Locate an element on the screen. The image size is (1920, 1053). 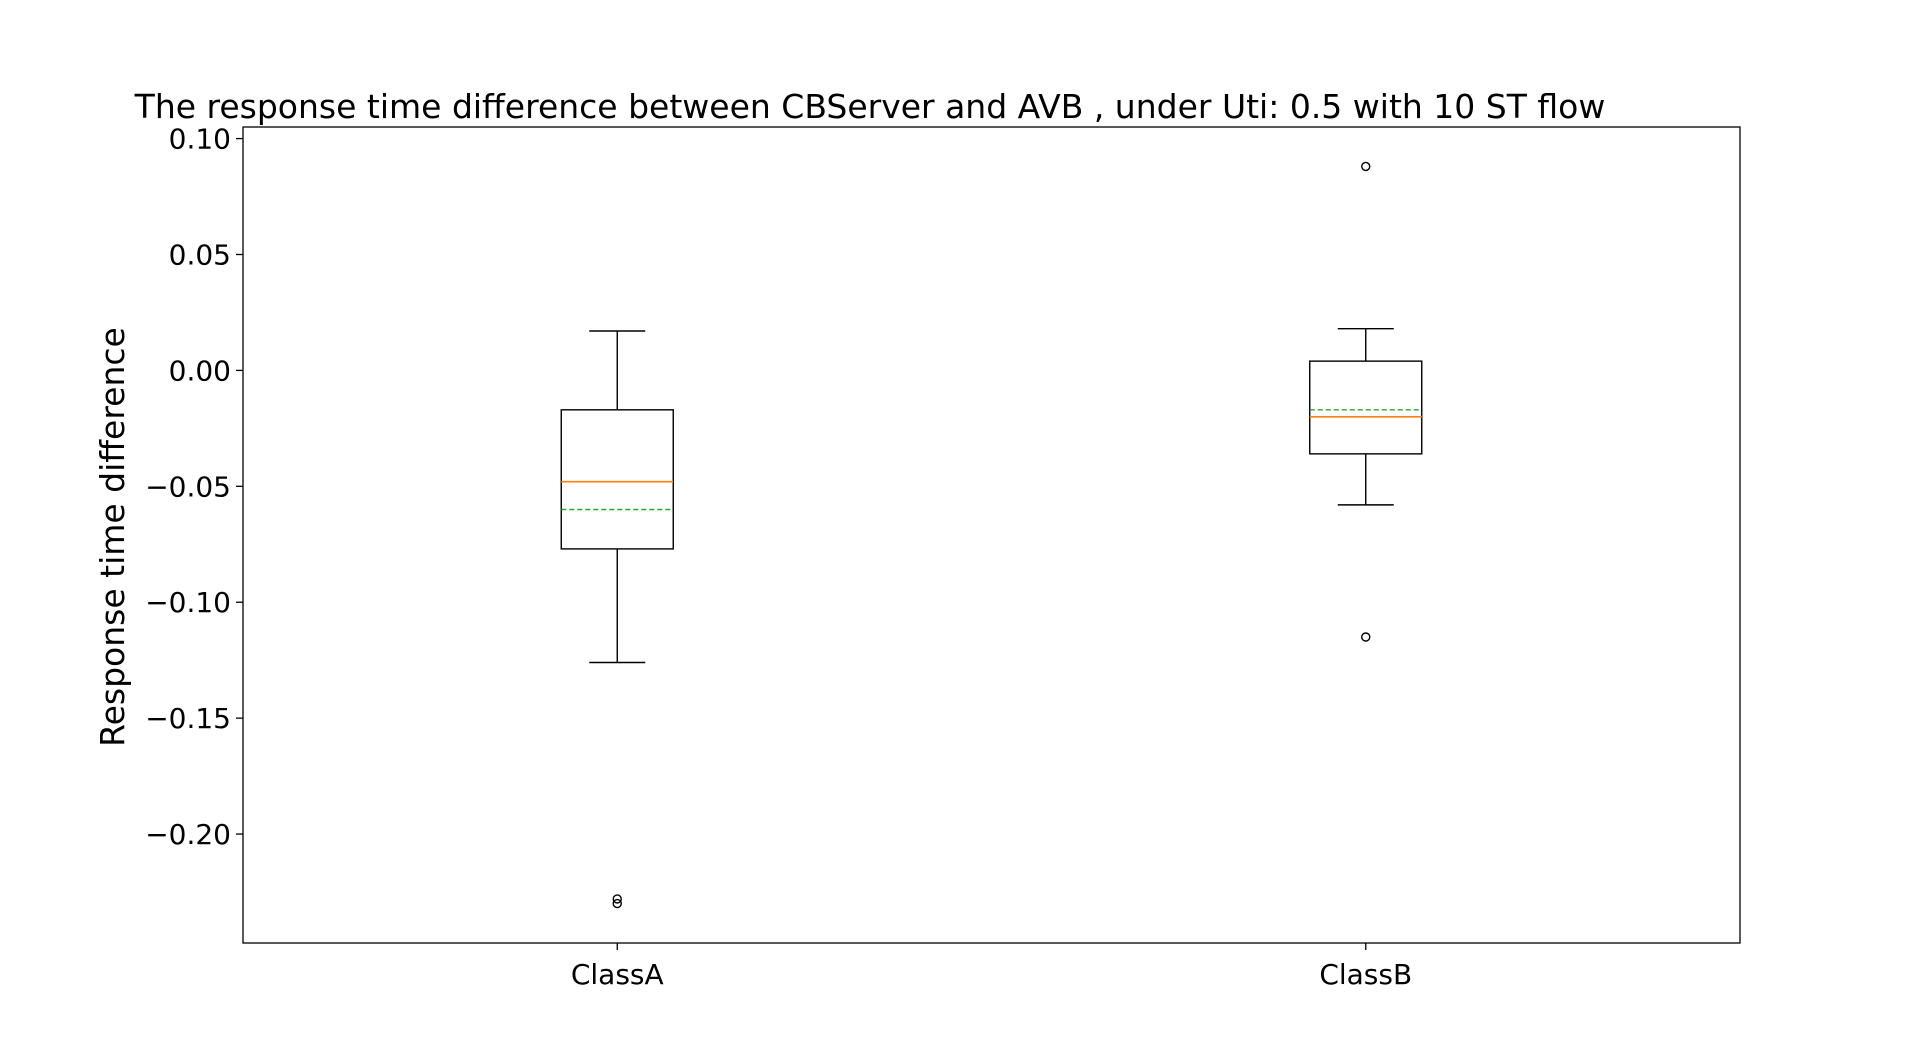
y-tick-label: −0.10 is located at coordinates (188, 602).